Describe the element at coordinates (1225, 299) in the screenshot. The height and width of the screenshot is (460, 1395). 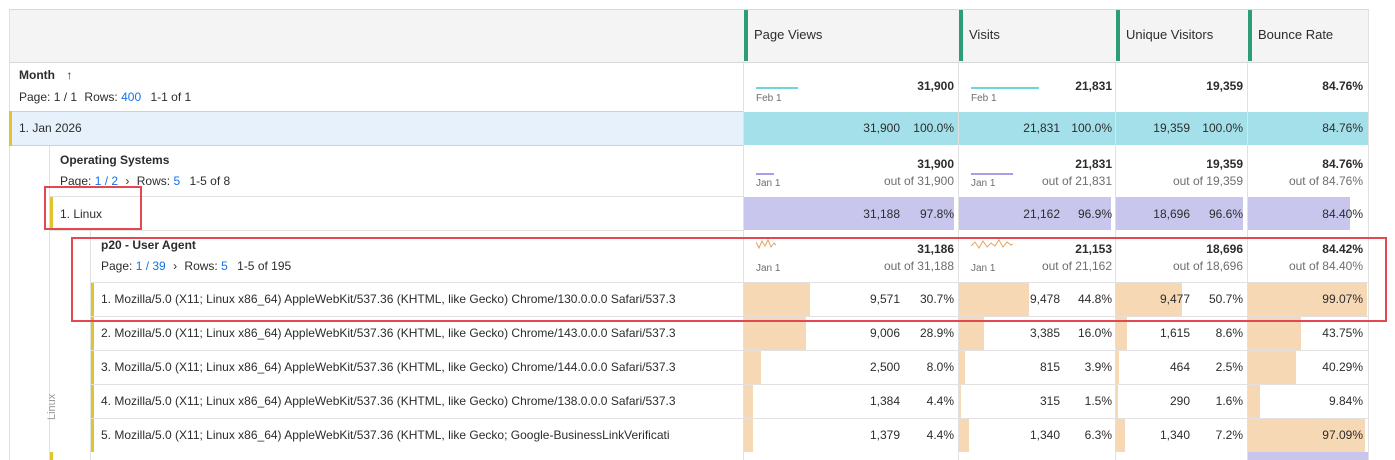
I see `cell-percent: 50.7%` at that location.